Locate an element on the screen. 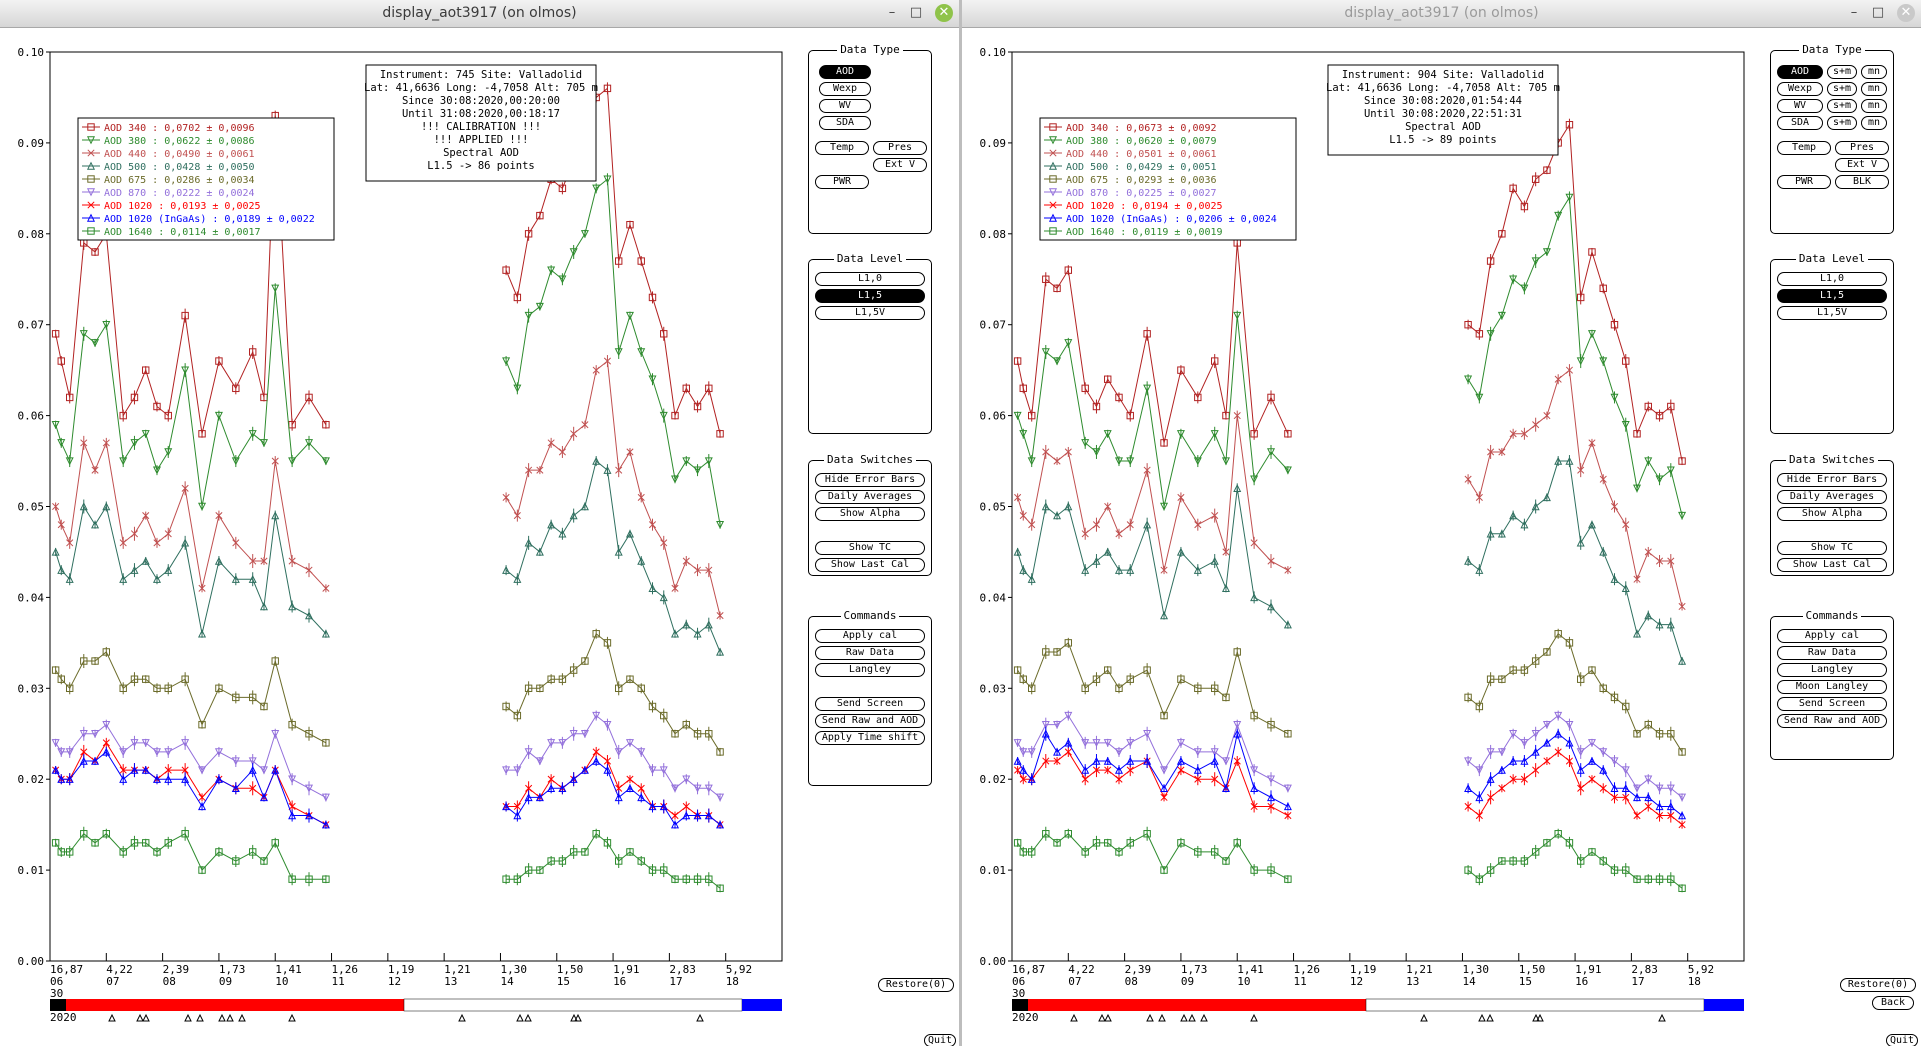 The height and width of the screenshot is (1046, 1921). wv-mn-button: mn is located at coordinates (1874, 106).